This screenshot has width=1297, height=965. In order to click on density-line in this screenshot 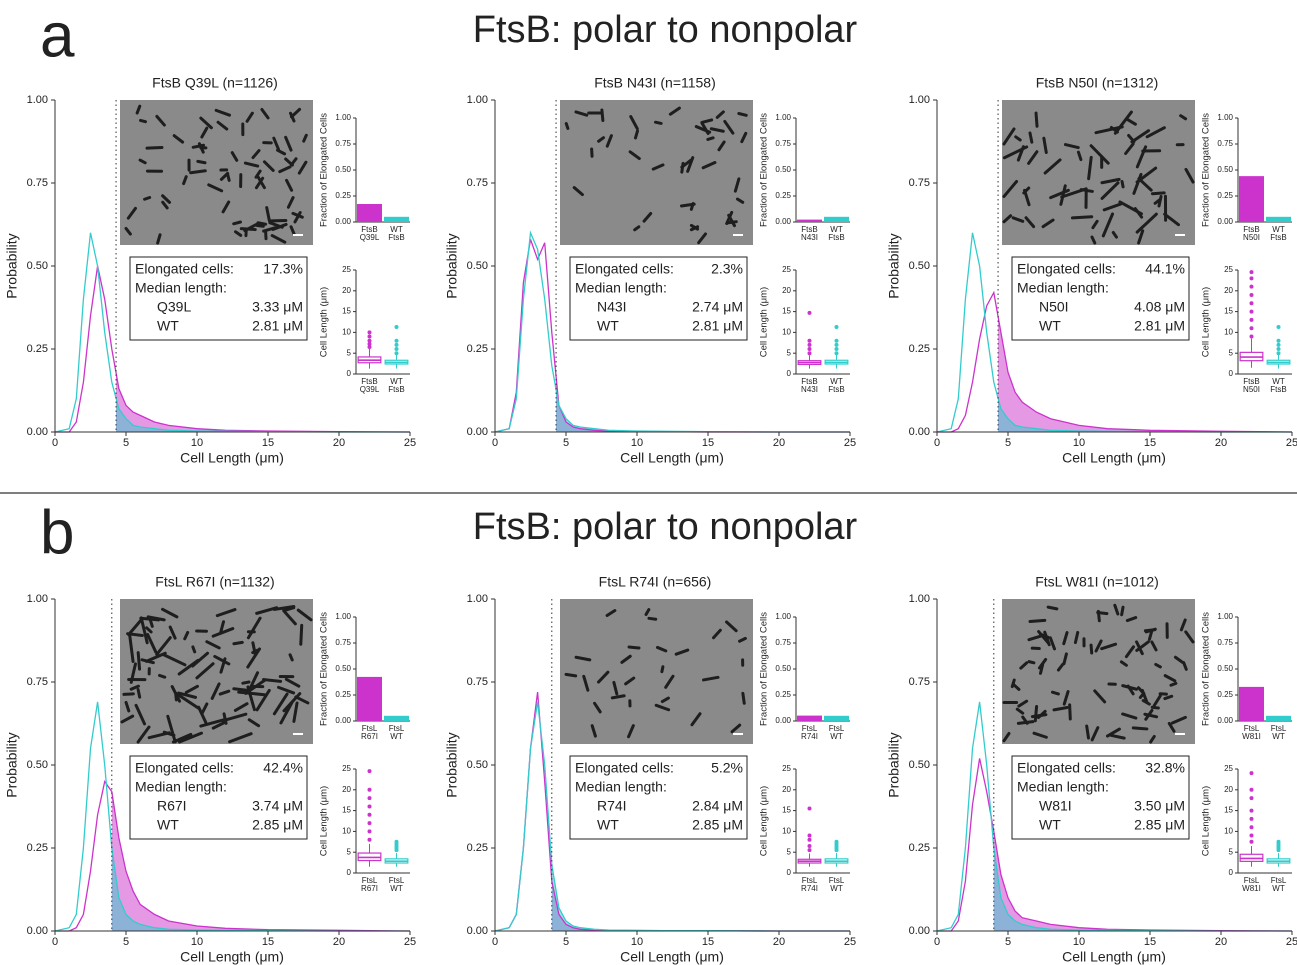, I will do `click(1115, 361)`.